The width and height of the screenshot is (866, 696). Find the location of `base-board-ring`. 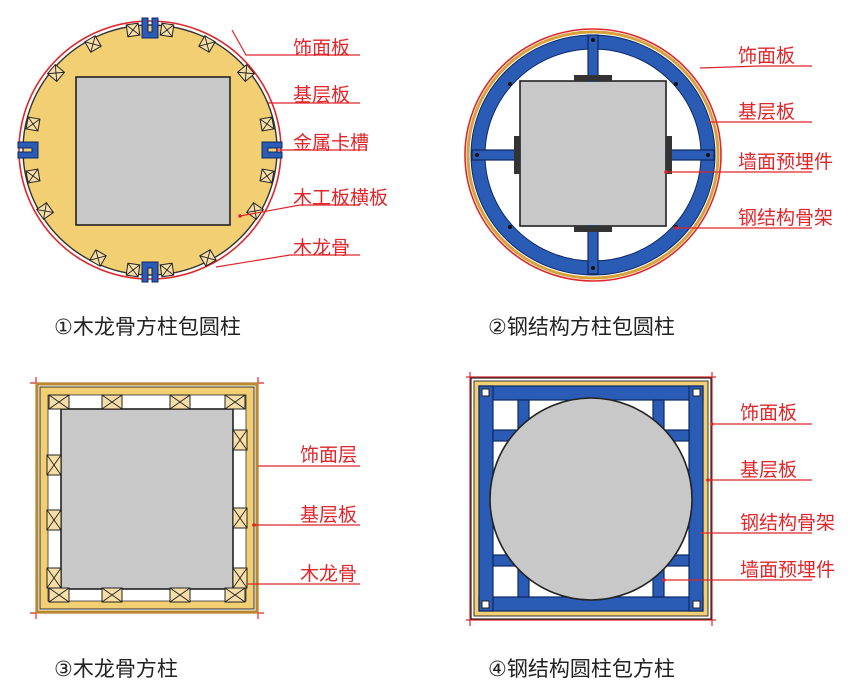

base-board-ring is located at coordinates (593, 155).